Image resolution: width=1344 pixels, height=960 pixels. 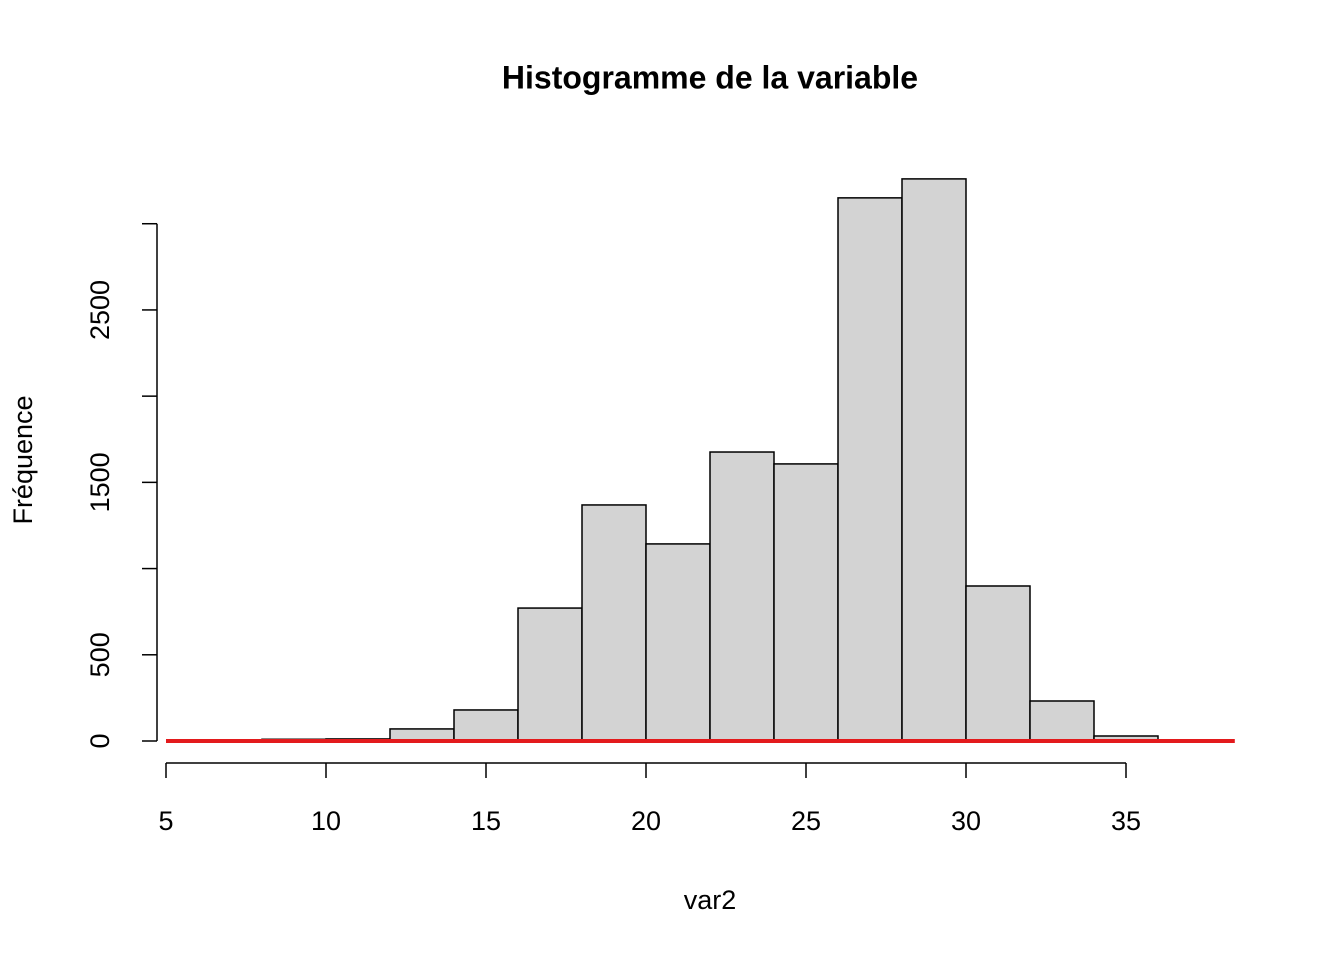 What do you see at coordinates (1126, 821) in the screenshot?
I see `x-tick-label: 35` at bounding box center [1126, 821].